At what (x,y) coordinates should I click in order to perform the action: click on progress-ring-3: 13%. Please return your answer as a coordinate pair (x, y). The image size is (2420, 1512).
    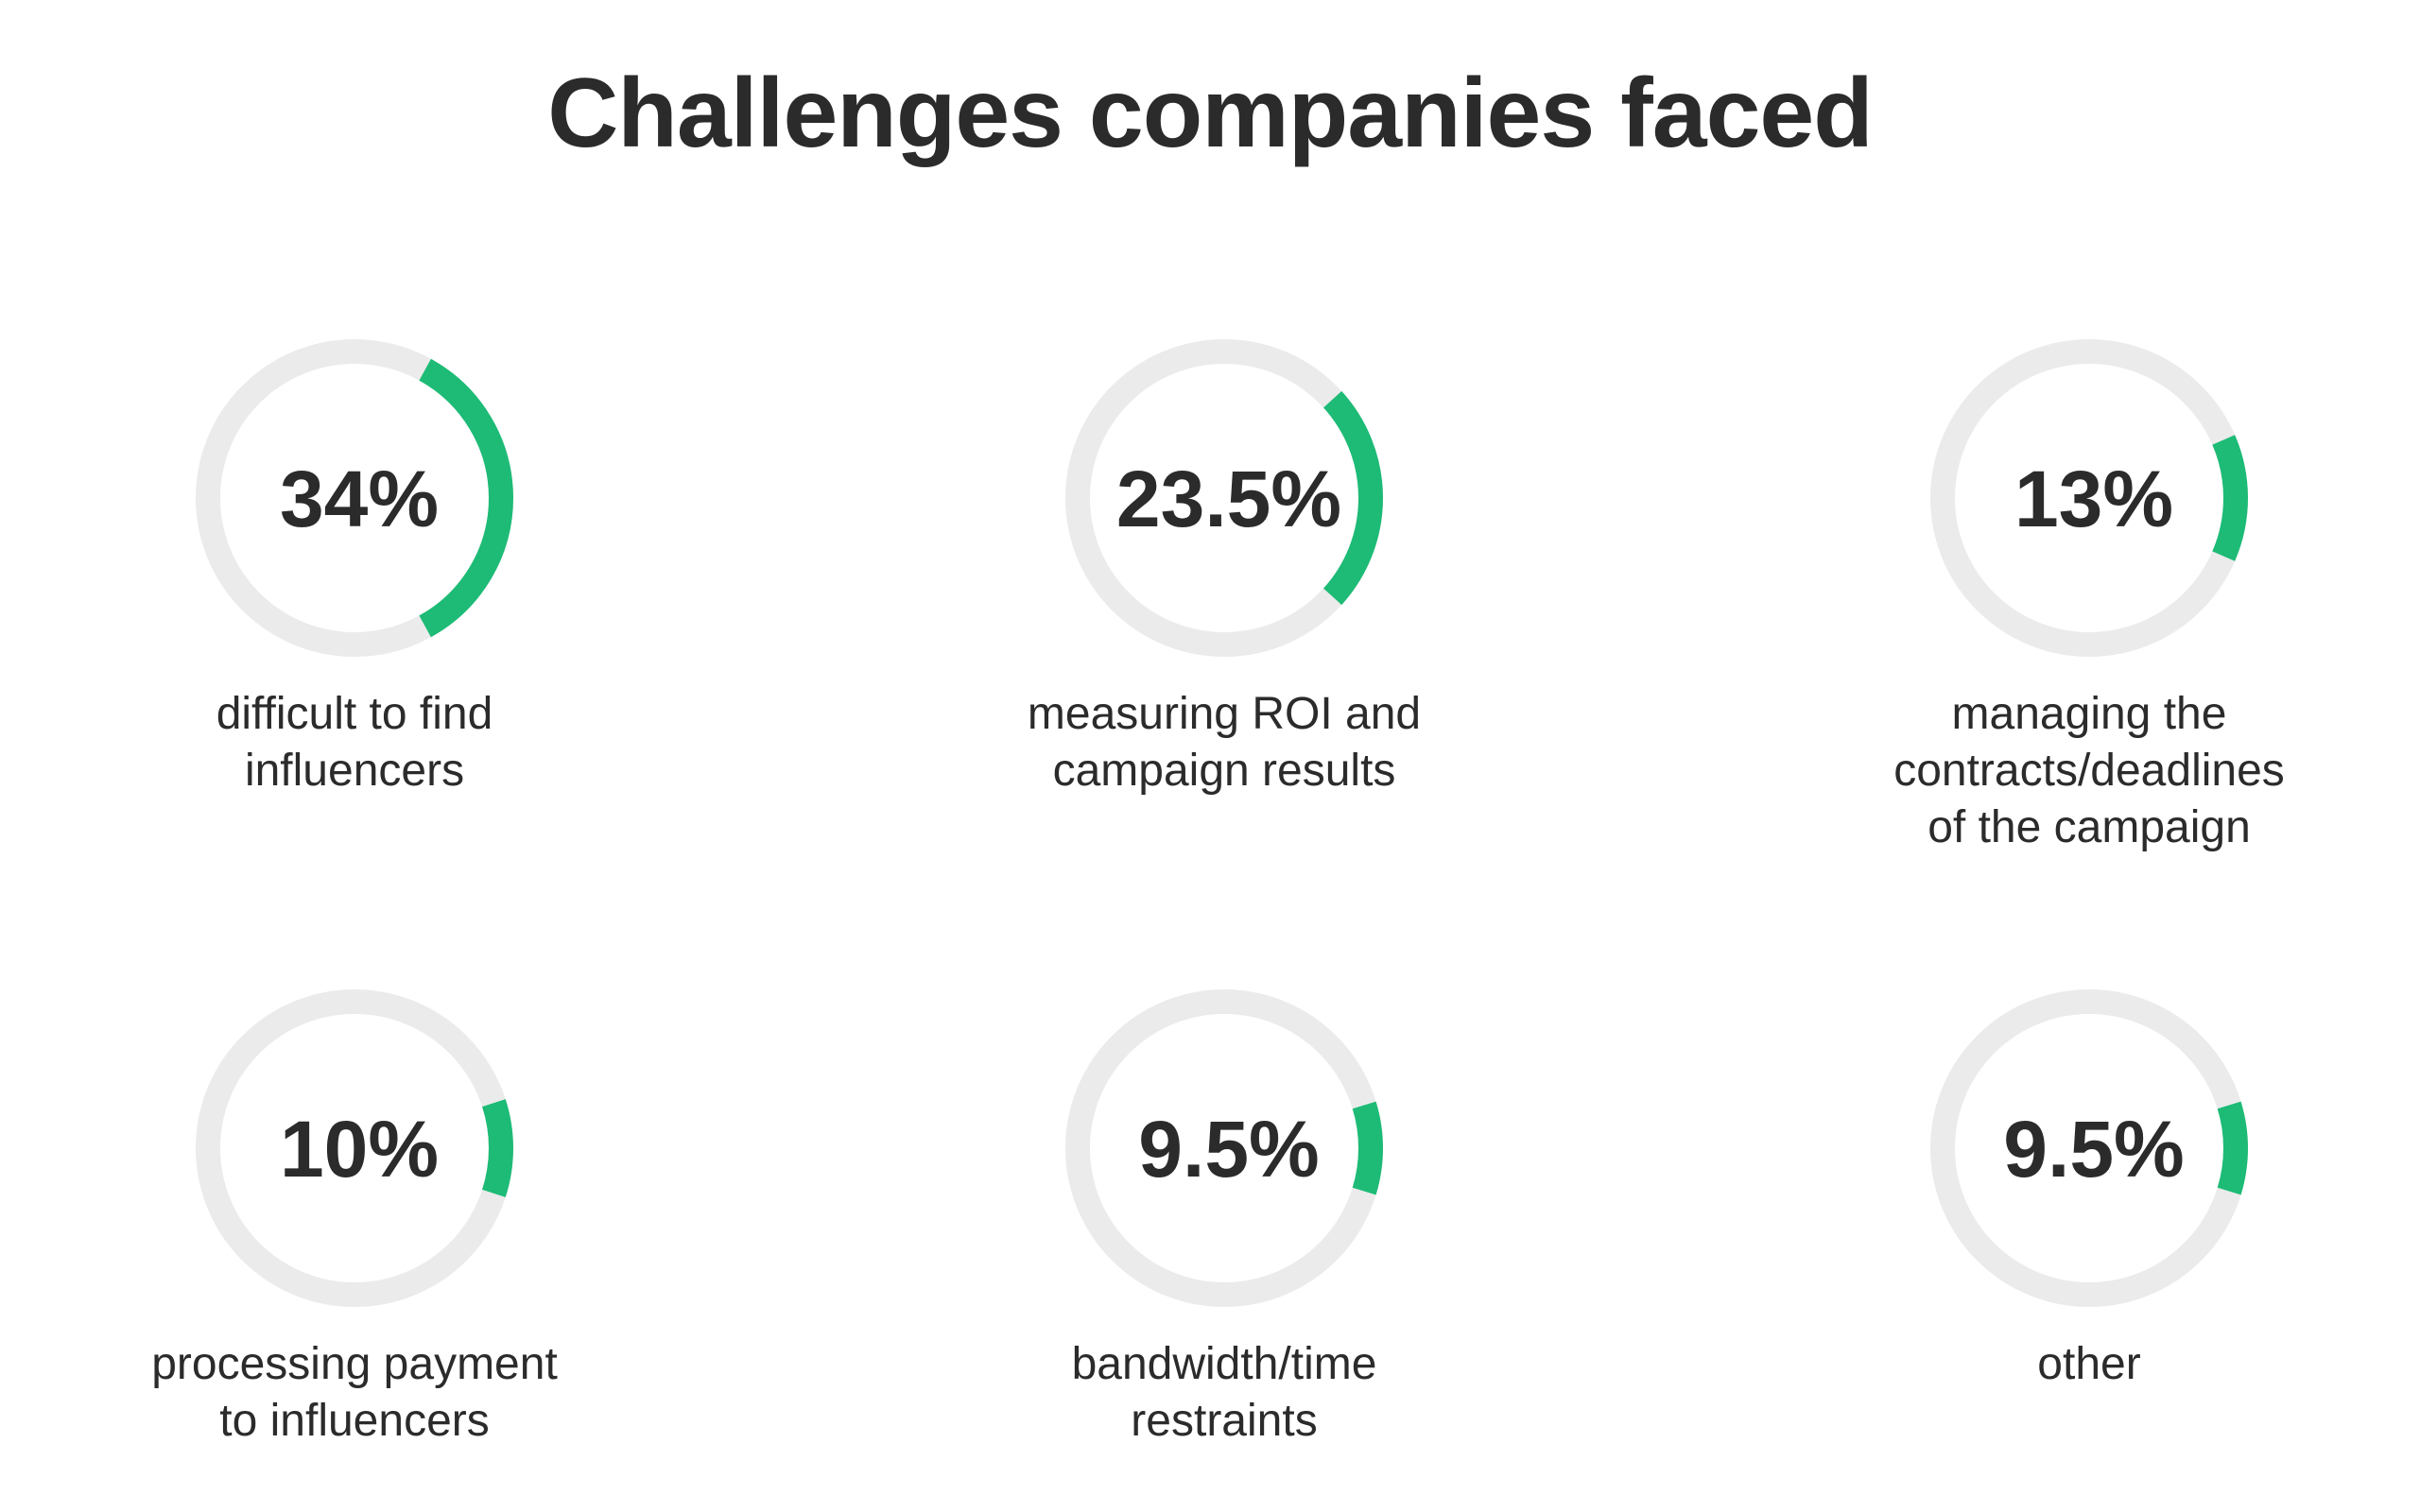
    Looking at the image, I should click on (2089, 498).